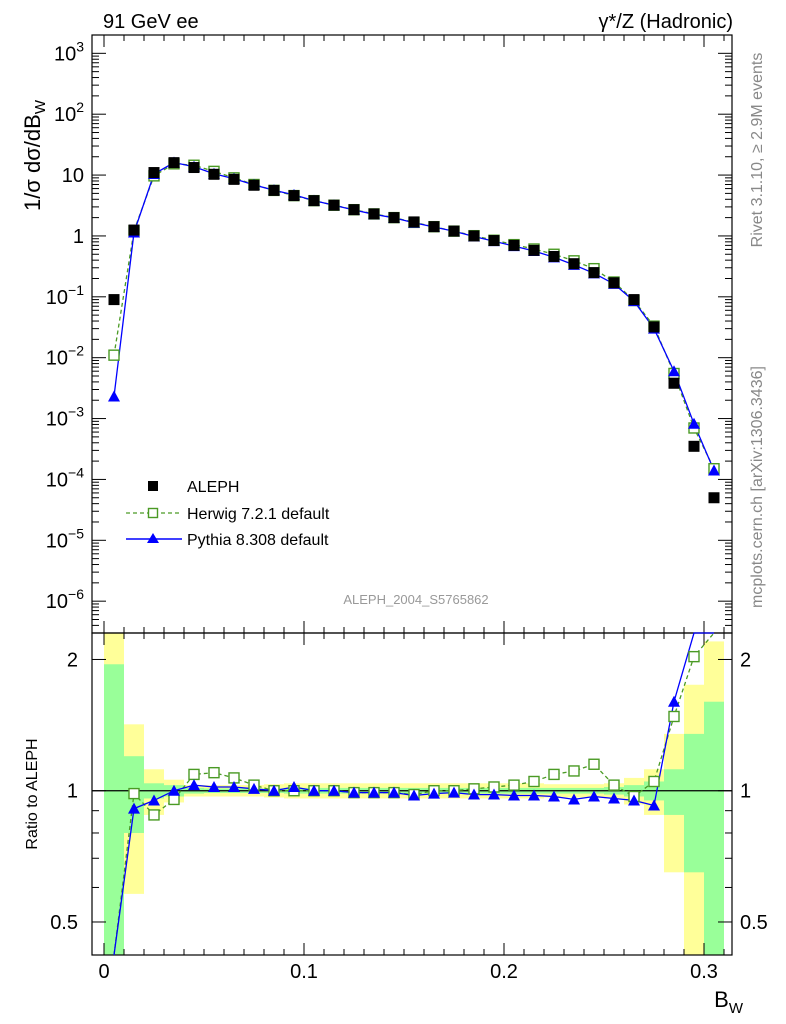 The image size is (786, 1024). I want to click on herwig-point, so click(114, 355).